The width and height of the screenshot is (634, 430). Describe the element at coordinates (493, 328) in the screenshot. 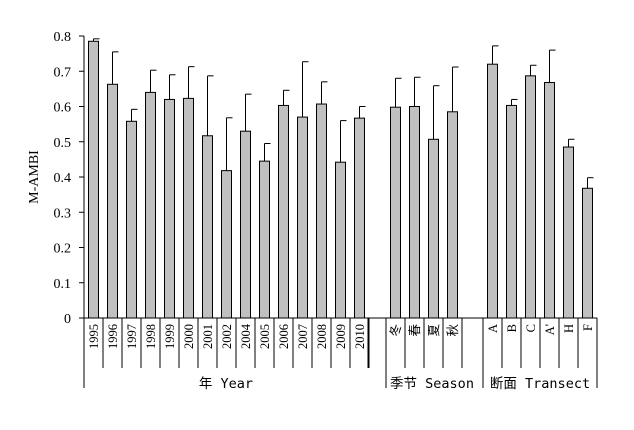

I see `category-label: A` at that location.